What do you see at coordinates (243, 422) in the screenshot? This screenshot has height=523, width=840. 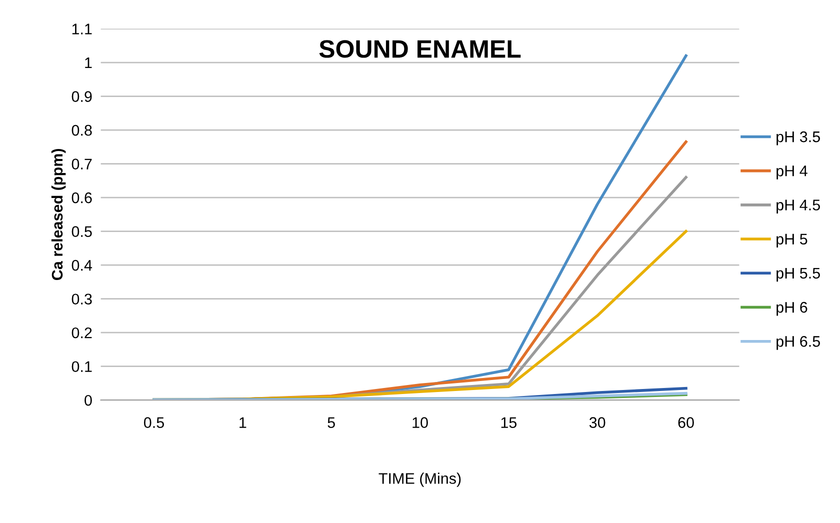 I see `x-tick-label: 1` at bounding box center [243, 422].